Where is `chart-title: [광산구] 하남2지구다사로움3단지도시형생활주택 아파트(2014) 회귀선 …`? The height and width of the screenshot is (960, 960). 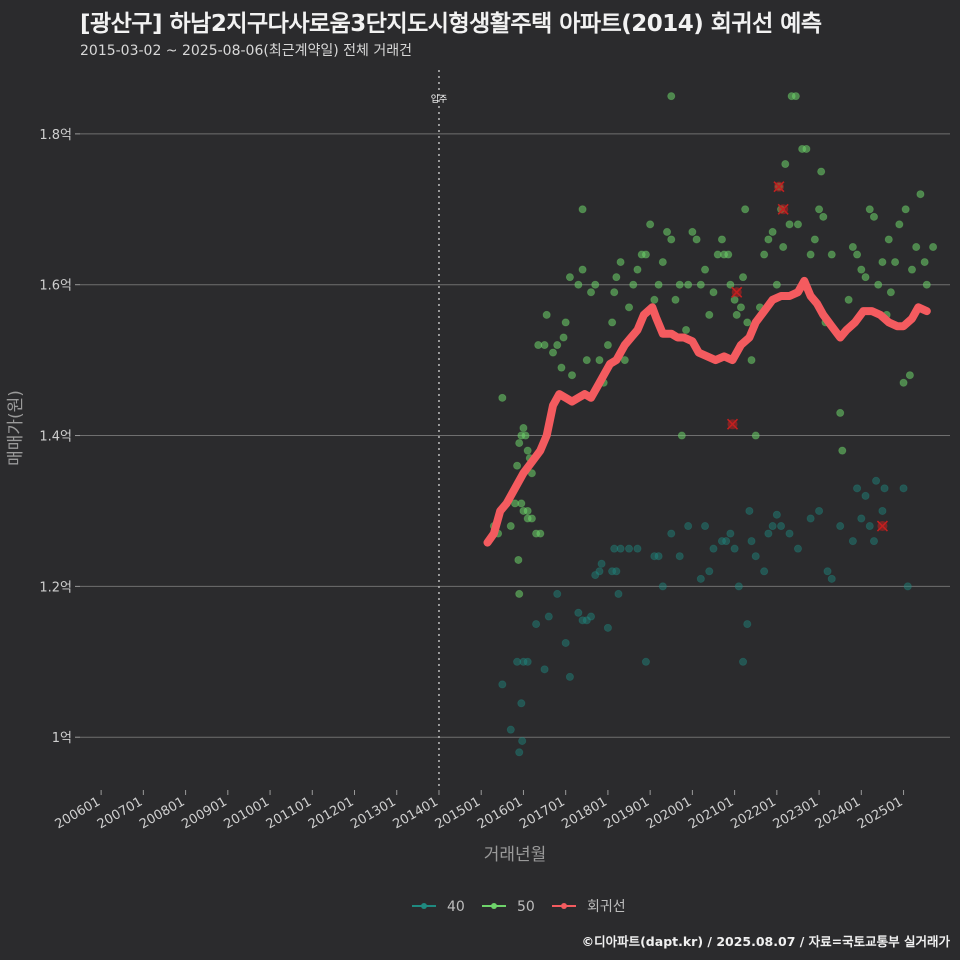
chart-title: [광산구] 하남2지구다사로움3단지도시형생활주택 아파트(2014) 회귀선 … is located at coordinates (451, 24).